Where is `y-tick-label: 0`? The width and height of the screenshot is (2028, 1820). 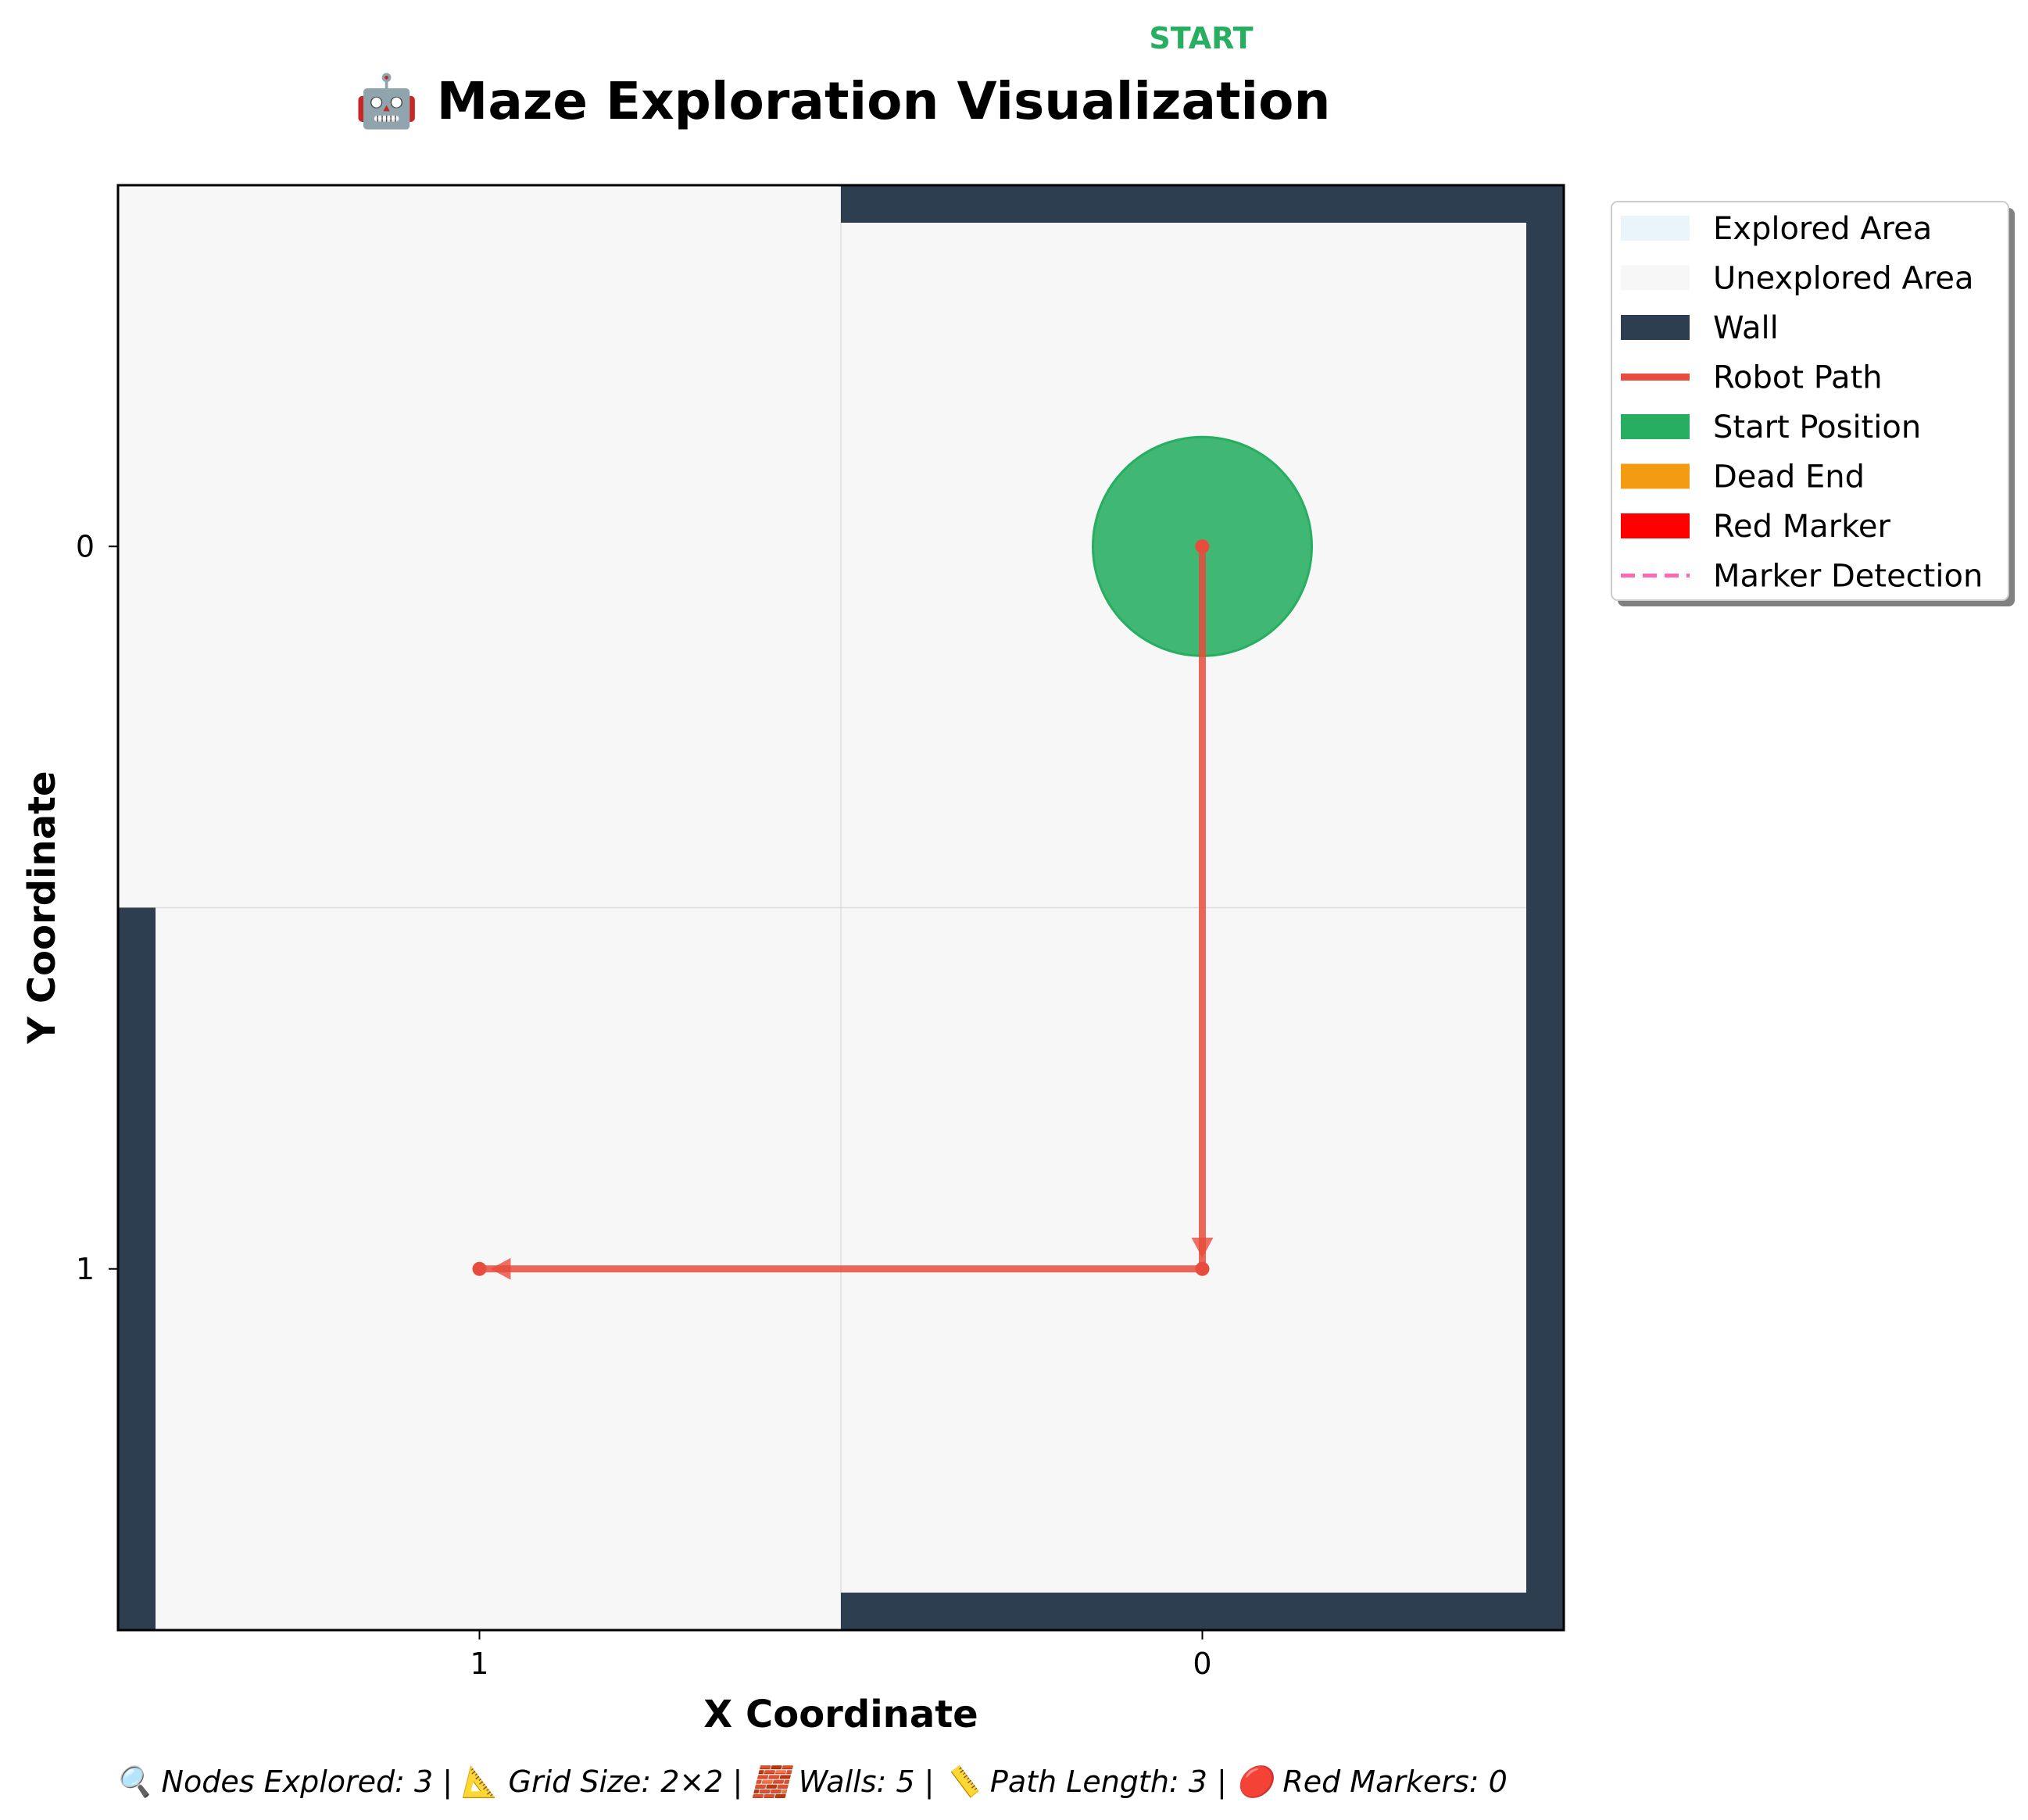 y-tick-label: 0 is located at coordinates (85, 546).